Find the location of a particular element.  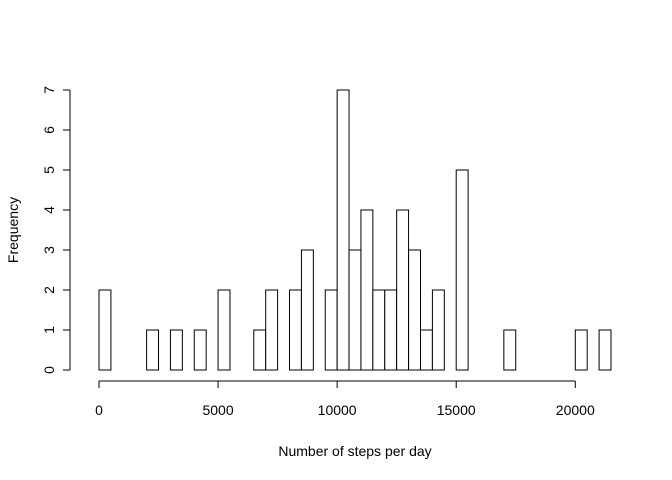

x-tick-label: 15000 is located at coordinates (456, 410).